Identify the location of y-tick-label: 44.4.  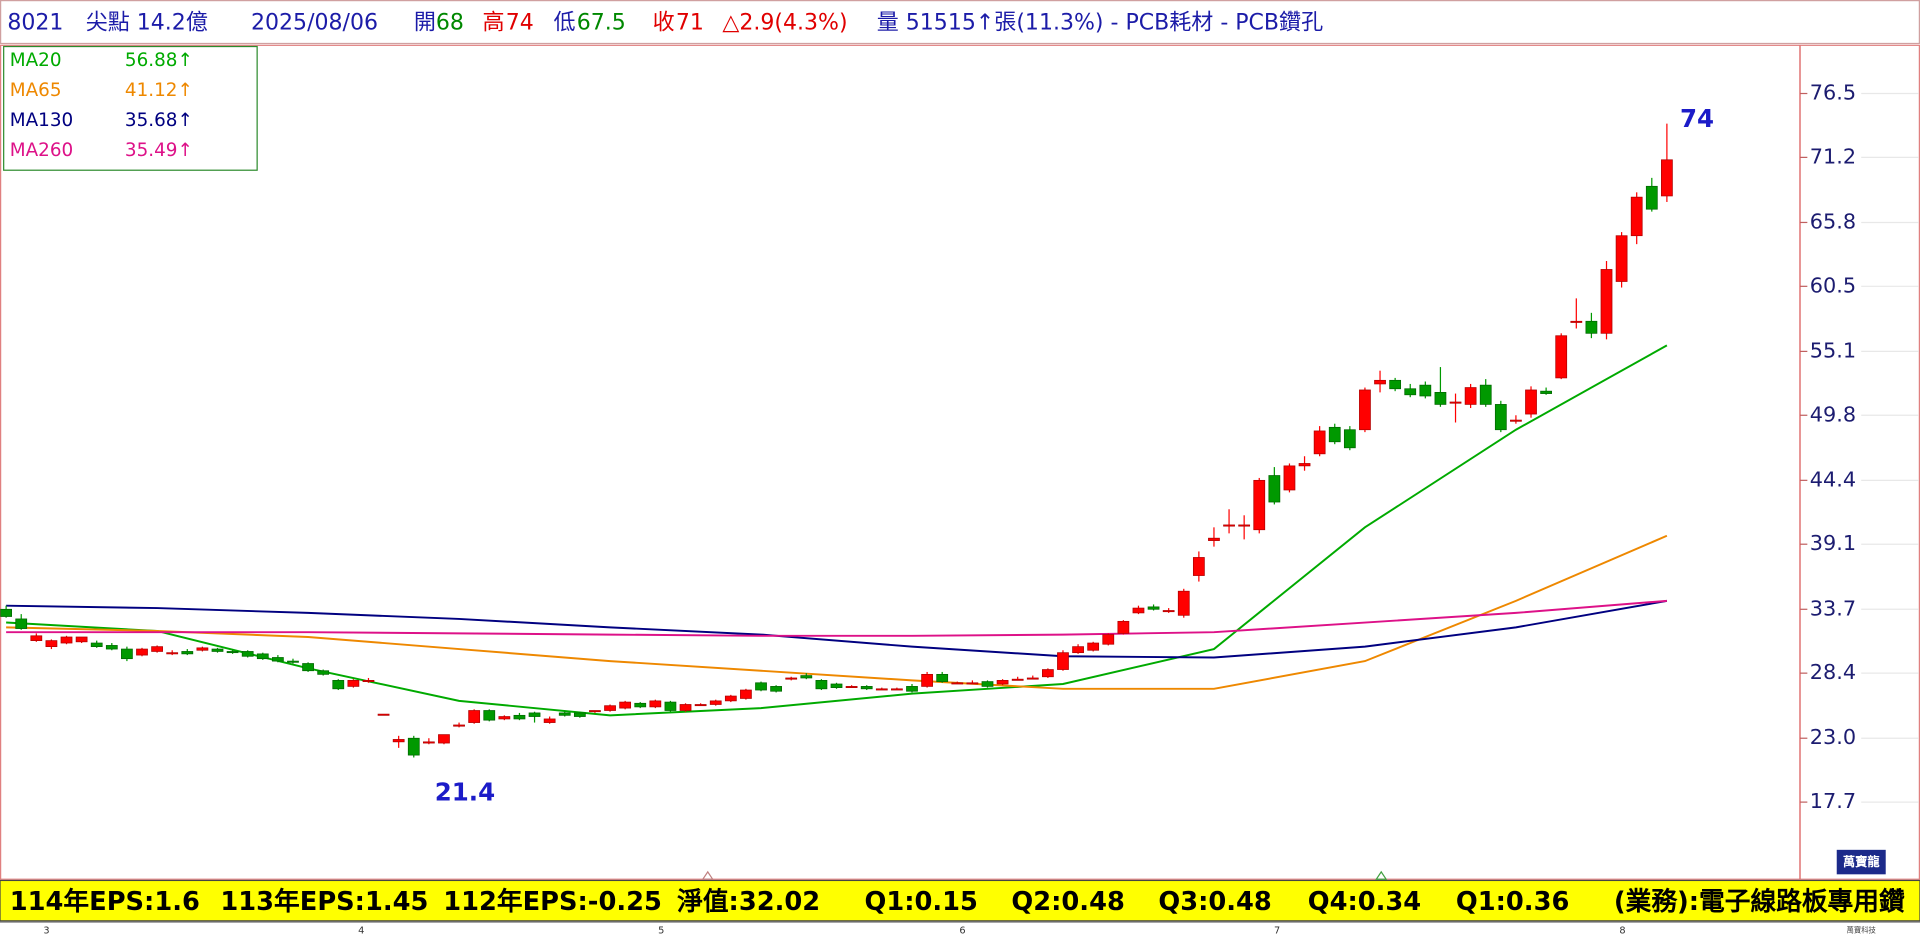
(1833, 479).